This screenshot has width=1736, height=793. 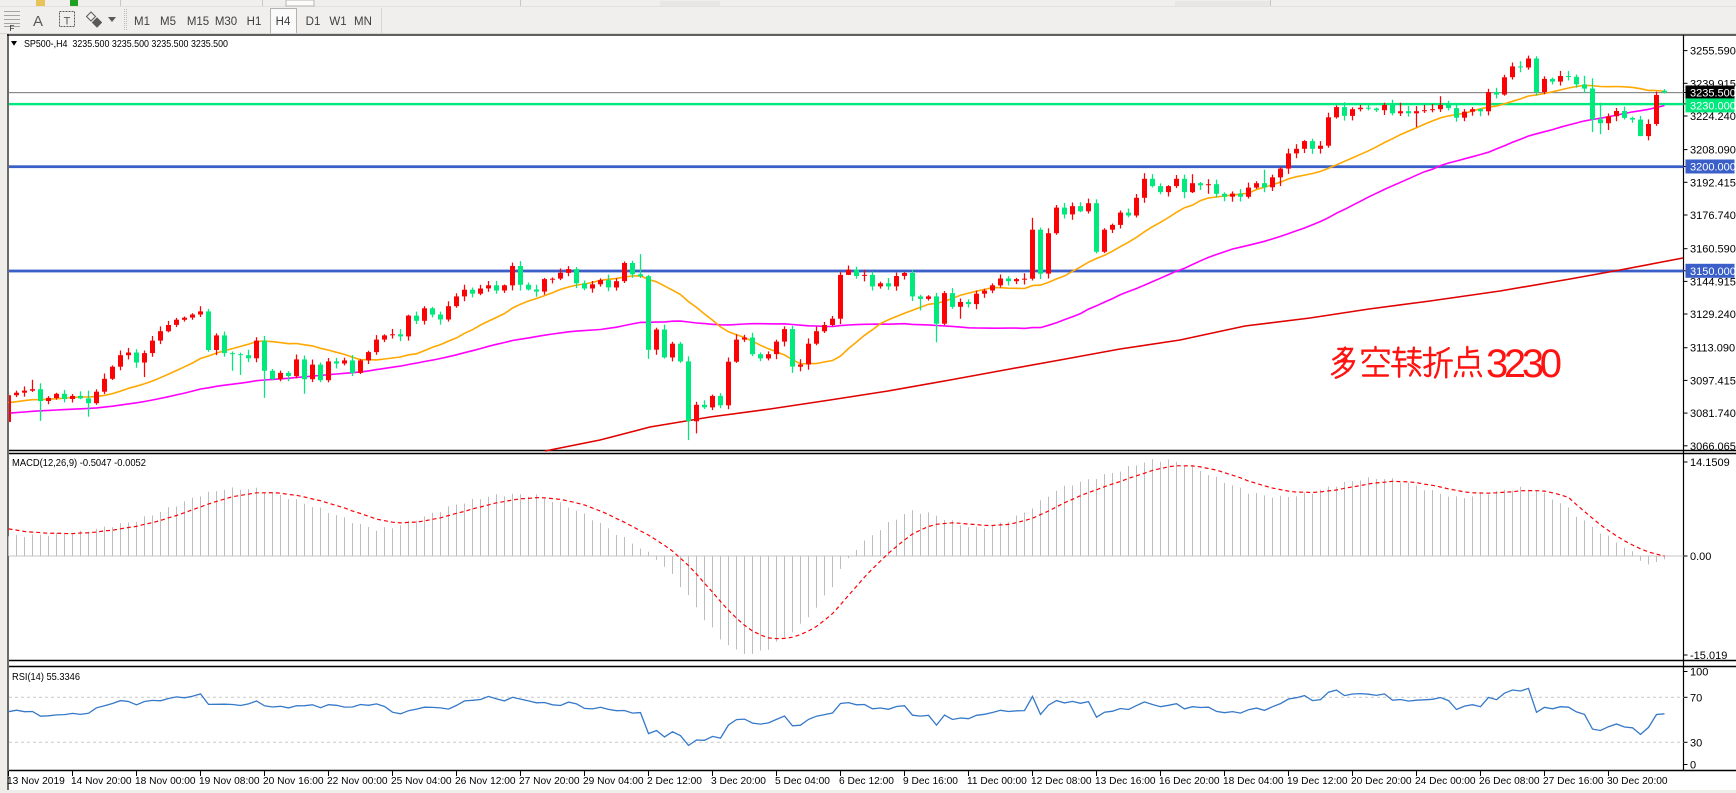 What do you see at coordinates (1710, 463) in the screenshot?
I see `svg-text: 14.1509` at bounding box center [1710, 463].